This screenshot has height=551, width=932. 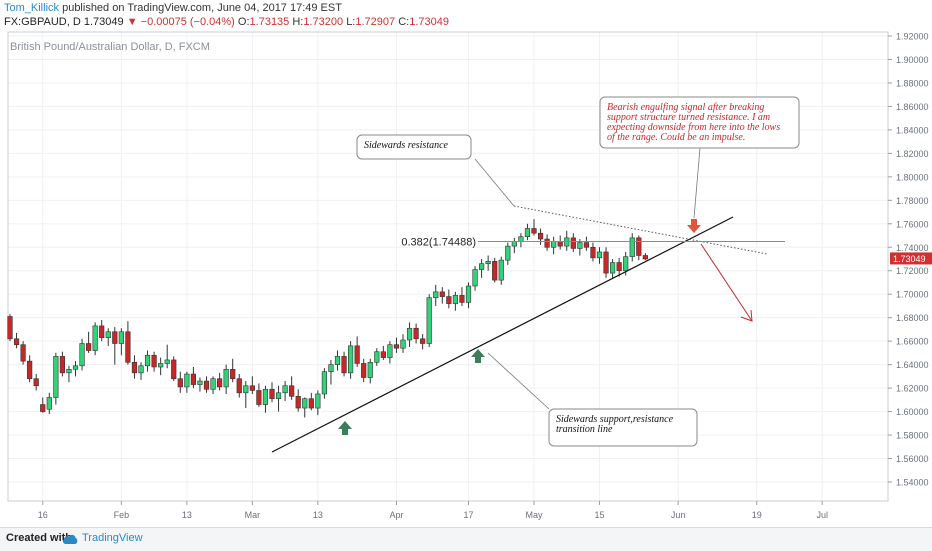 What do you see at coordinates (912, 436) in the screenshot?
I see `price-tick-label: 1.58000` at bounding box center [912, 436].